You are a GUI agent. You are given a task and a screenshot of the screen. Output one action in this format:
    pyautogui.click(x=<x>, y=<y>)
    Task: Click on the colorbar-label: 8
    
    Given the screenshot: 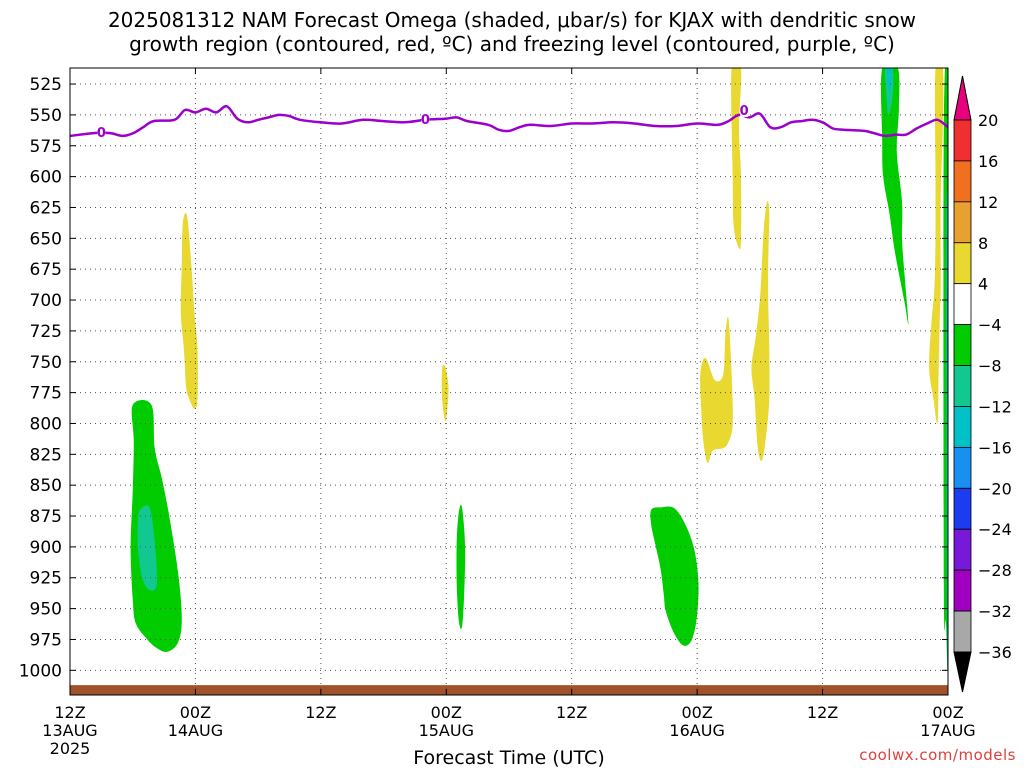 What is the action you would take?
    pyautogui.click(x=983, y=243)
    